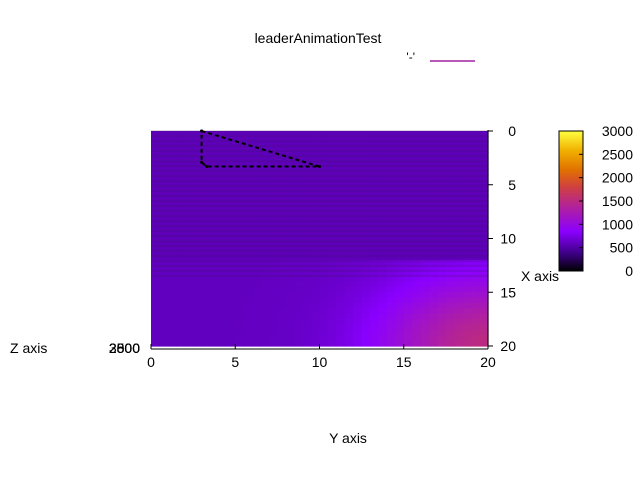 The height and width of the screenshot is (480, 640). I want to click on y-tick-label: 10, so click(508, 239).